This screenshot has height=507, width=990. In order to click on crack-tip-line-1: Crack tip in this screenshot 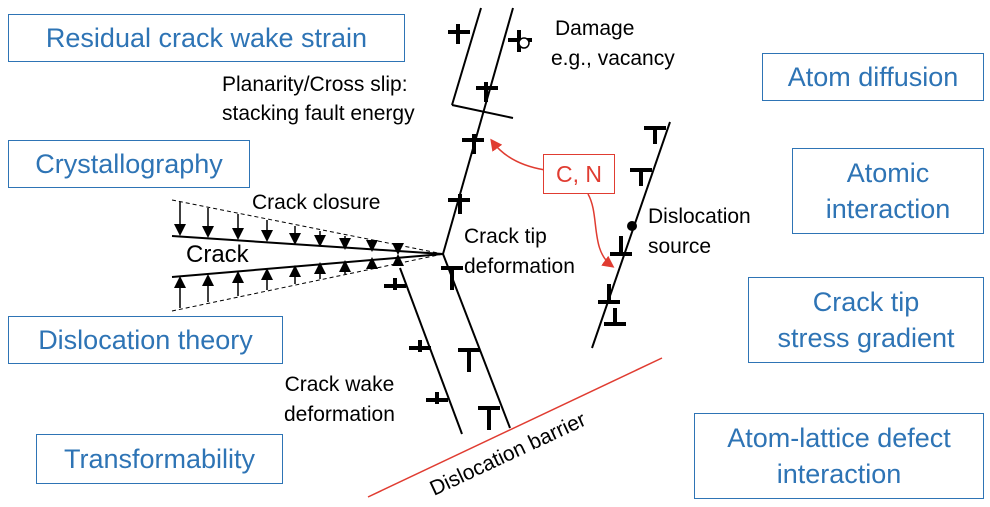, I will do `click(505, 236)`.